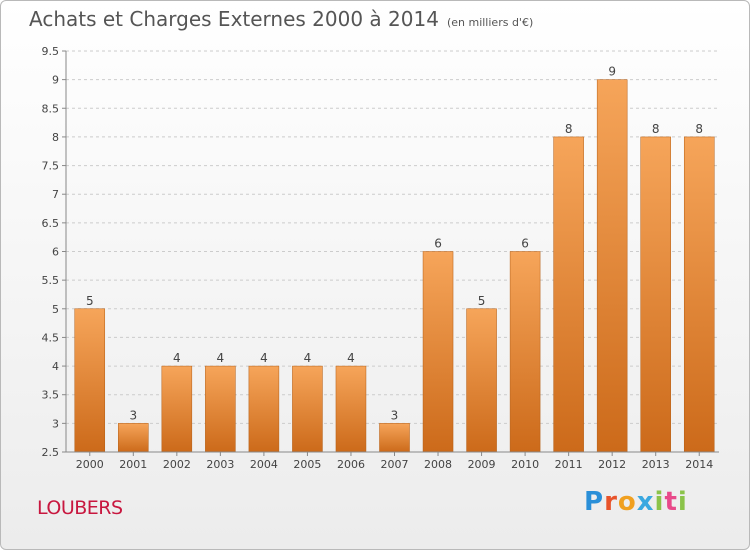 This screenshot has width=750, height=550. What do you see at coordinates (525, 352) in the screenshot?
I see `bar-2010` at bounding box center [525, 352].